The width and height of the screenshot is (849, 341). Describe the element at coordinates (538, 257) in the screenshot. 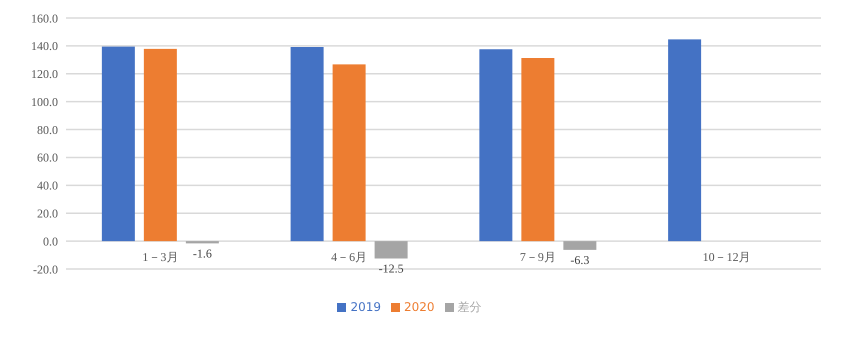

I see `x-tick-label: 7－9月` at that location.